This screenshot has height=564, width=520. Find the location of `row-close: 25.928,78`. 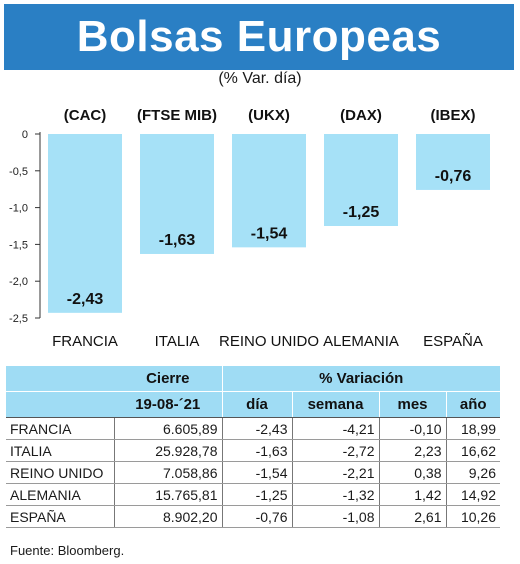

row-close: 25.928,78 is located at coordinates (167, 450).